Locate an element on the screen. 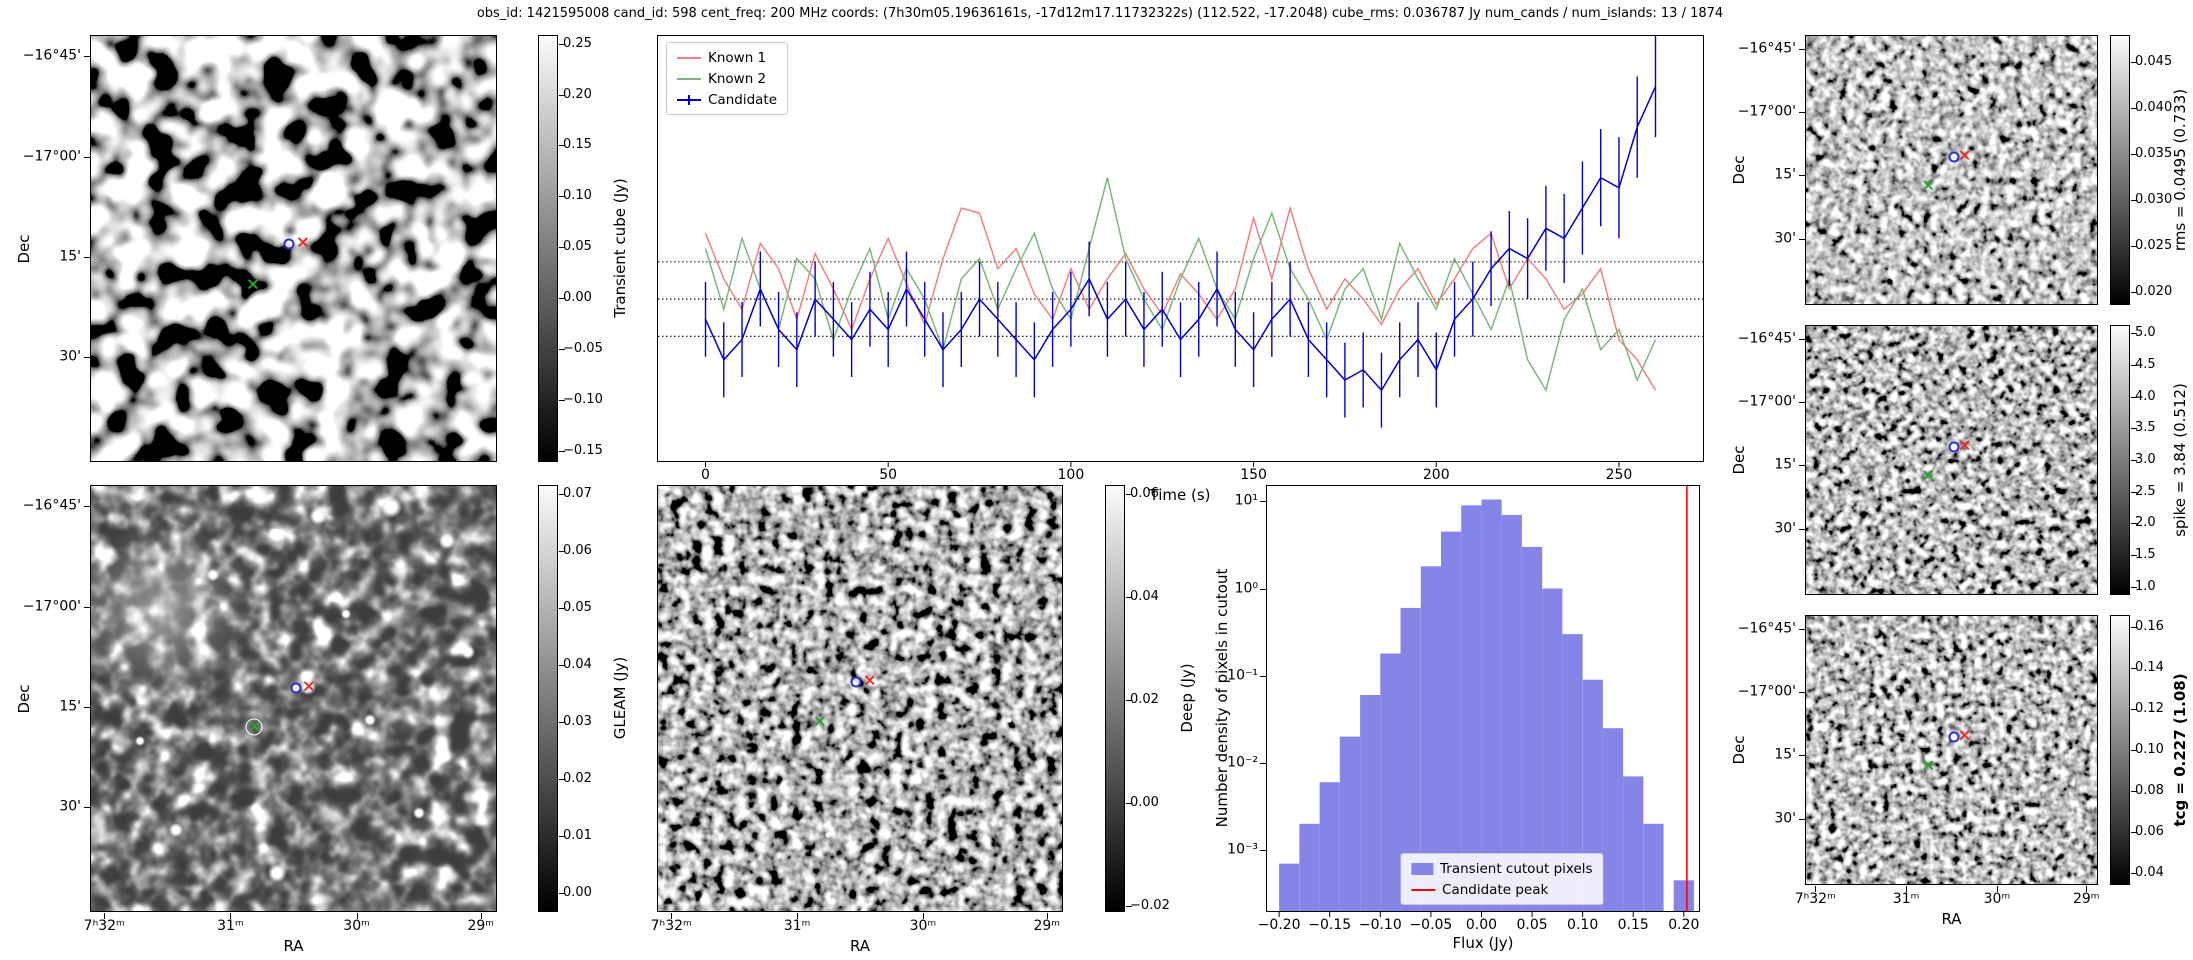 The width and height of the screenshot is (2193, 960). candidate-errorbar-swatch is located at coordinates (689, 99).